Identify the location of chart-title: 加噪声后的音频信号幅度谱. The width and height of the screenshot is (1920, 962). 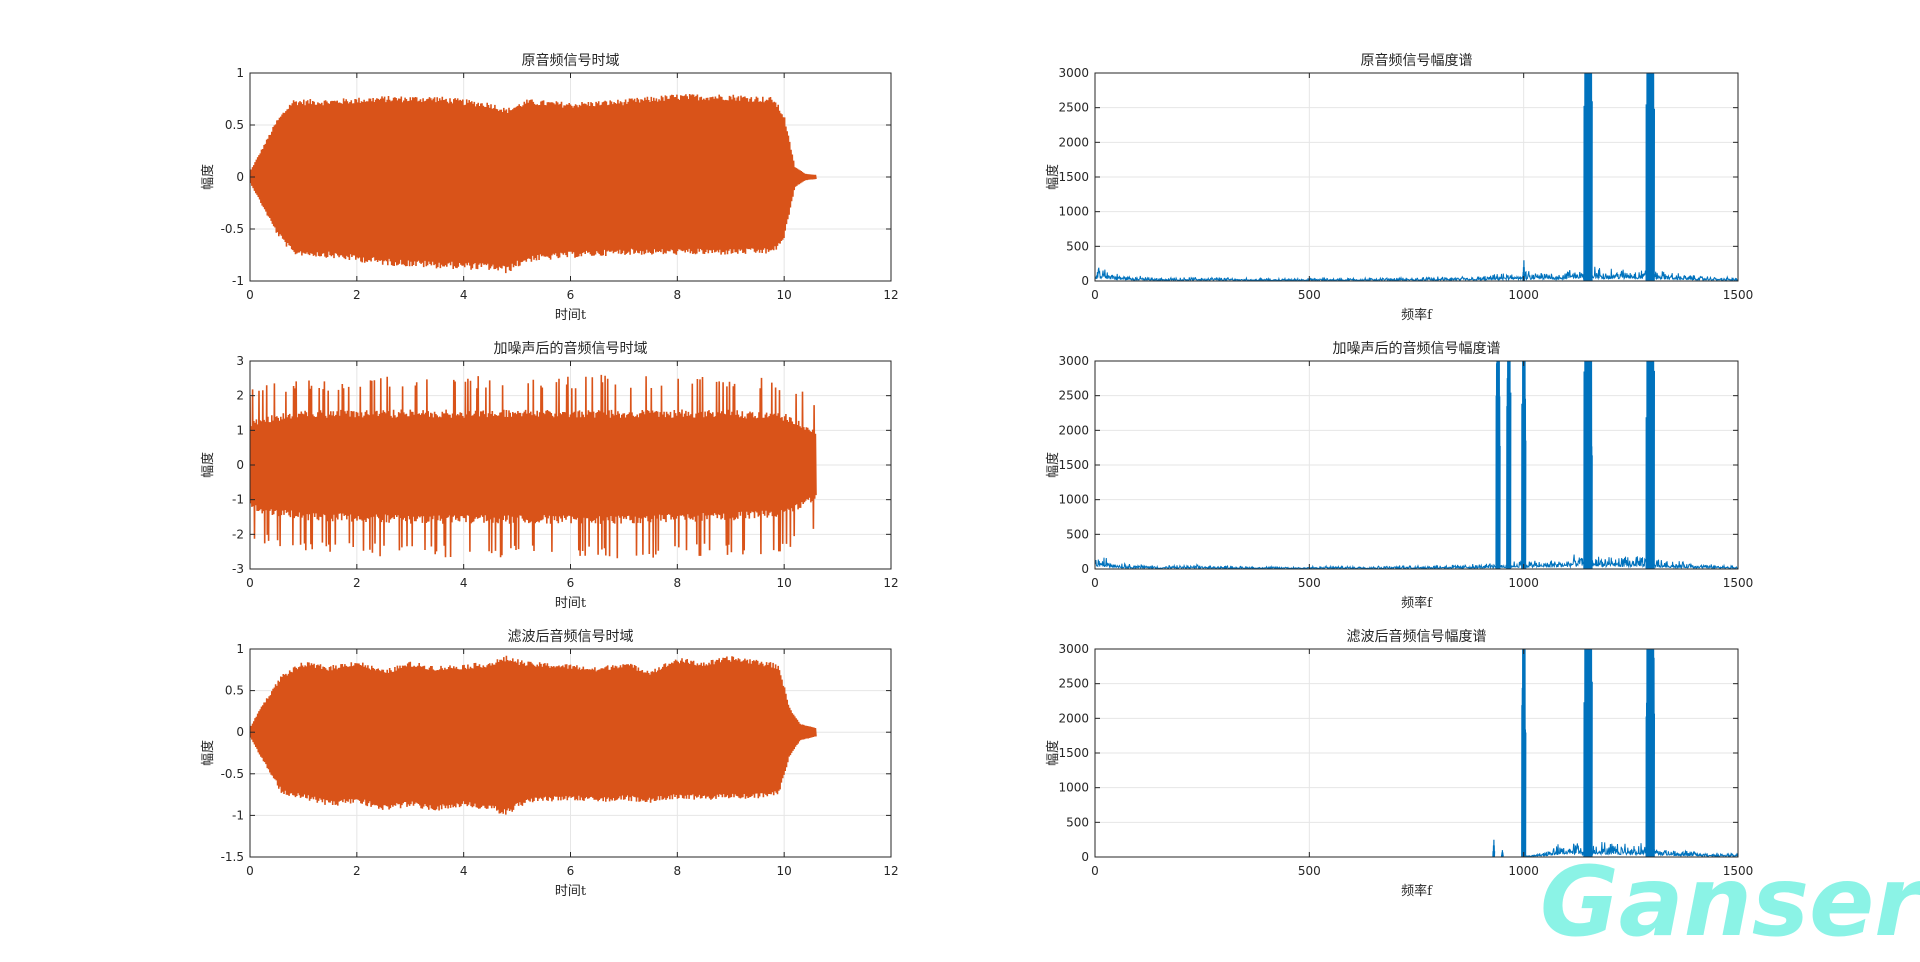
(1417, 348).